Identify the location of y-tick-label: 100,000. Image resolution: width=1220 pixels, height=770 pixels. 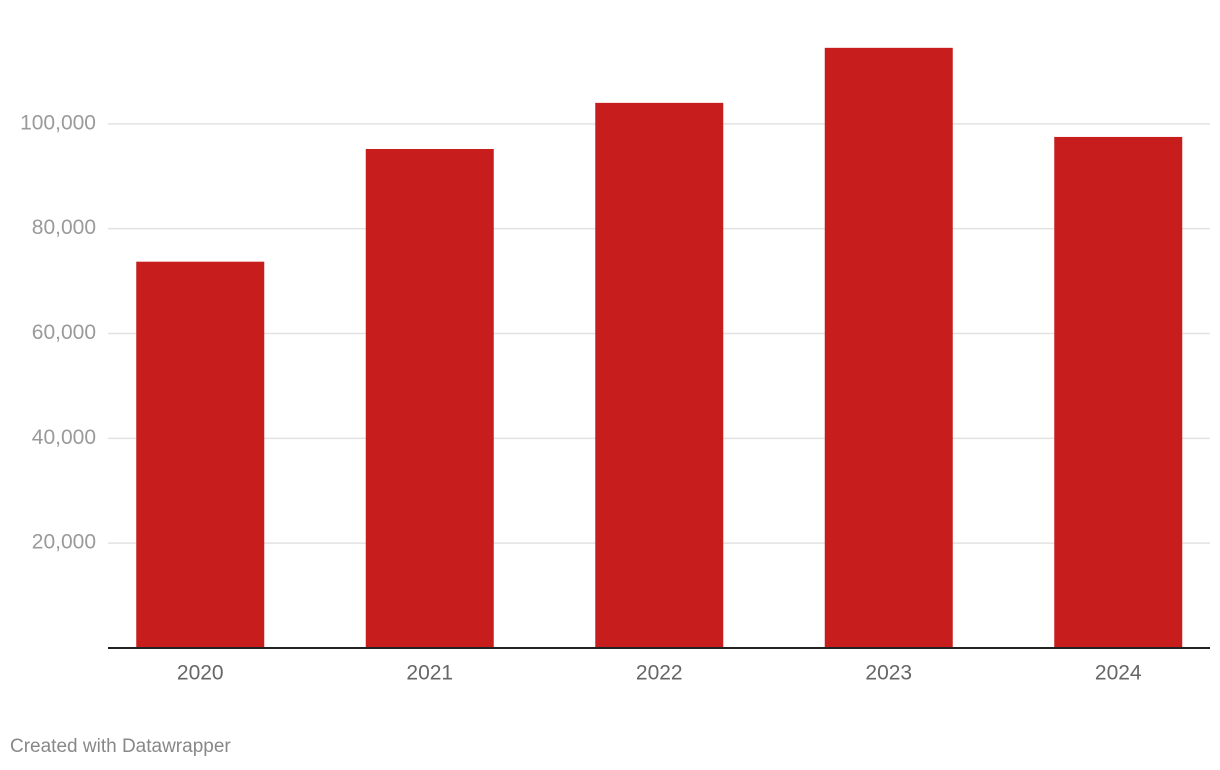
(58, 122).